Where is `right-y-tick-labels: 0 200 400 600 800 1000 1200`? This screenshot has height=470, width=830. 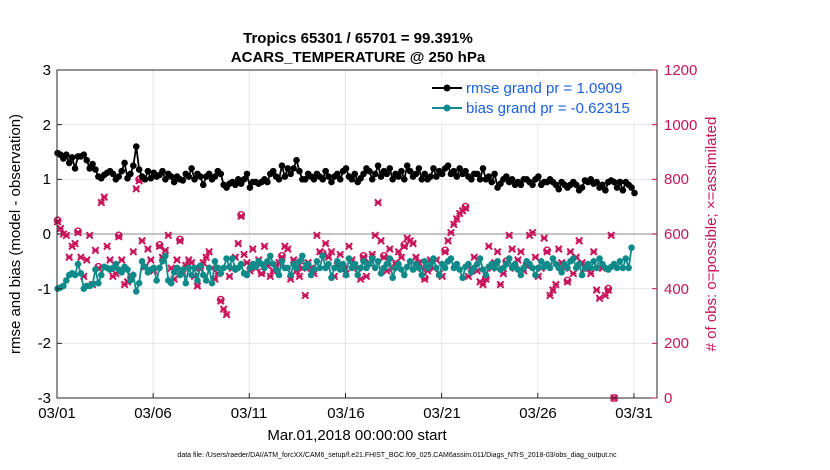
right-y-tick-labels: 0 200 400 600 800 1000 1200 is located at coordinates (680, 234).